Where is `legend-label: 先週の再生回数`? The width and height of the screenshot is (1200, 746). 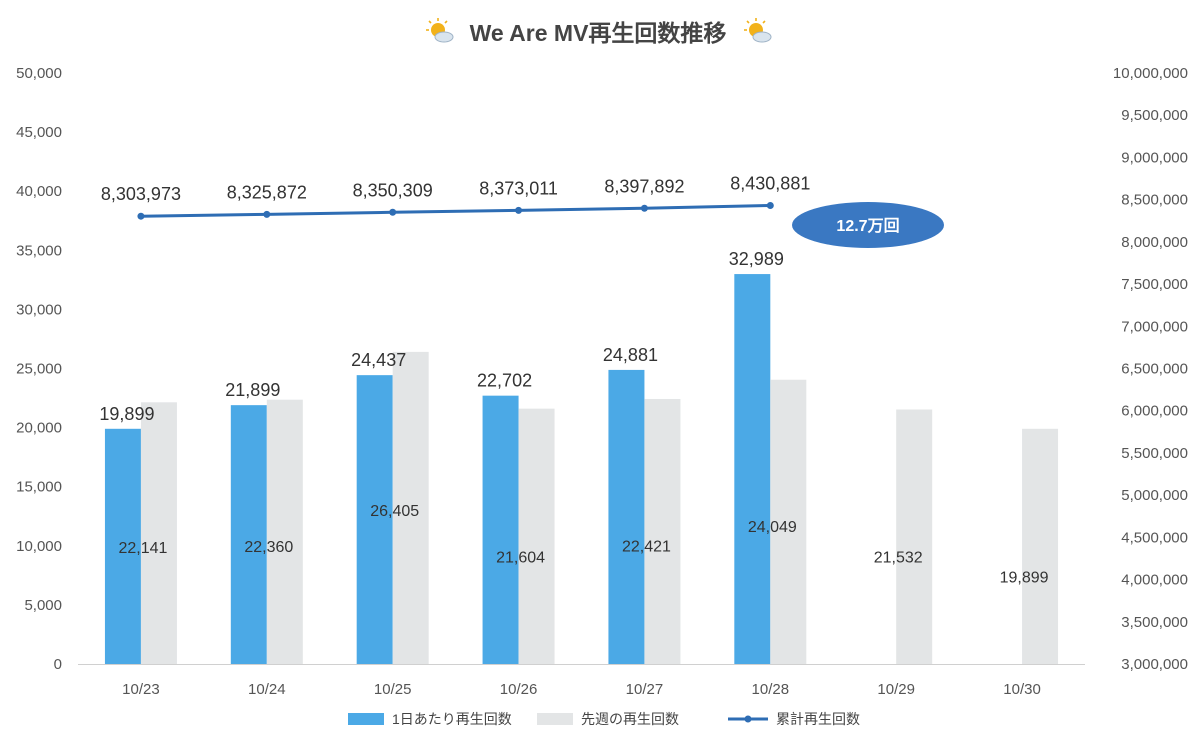 legend-label: 先週の再生回数 is located at coordinates (630, 719).